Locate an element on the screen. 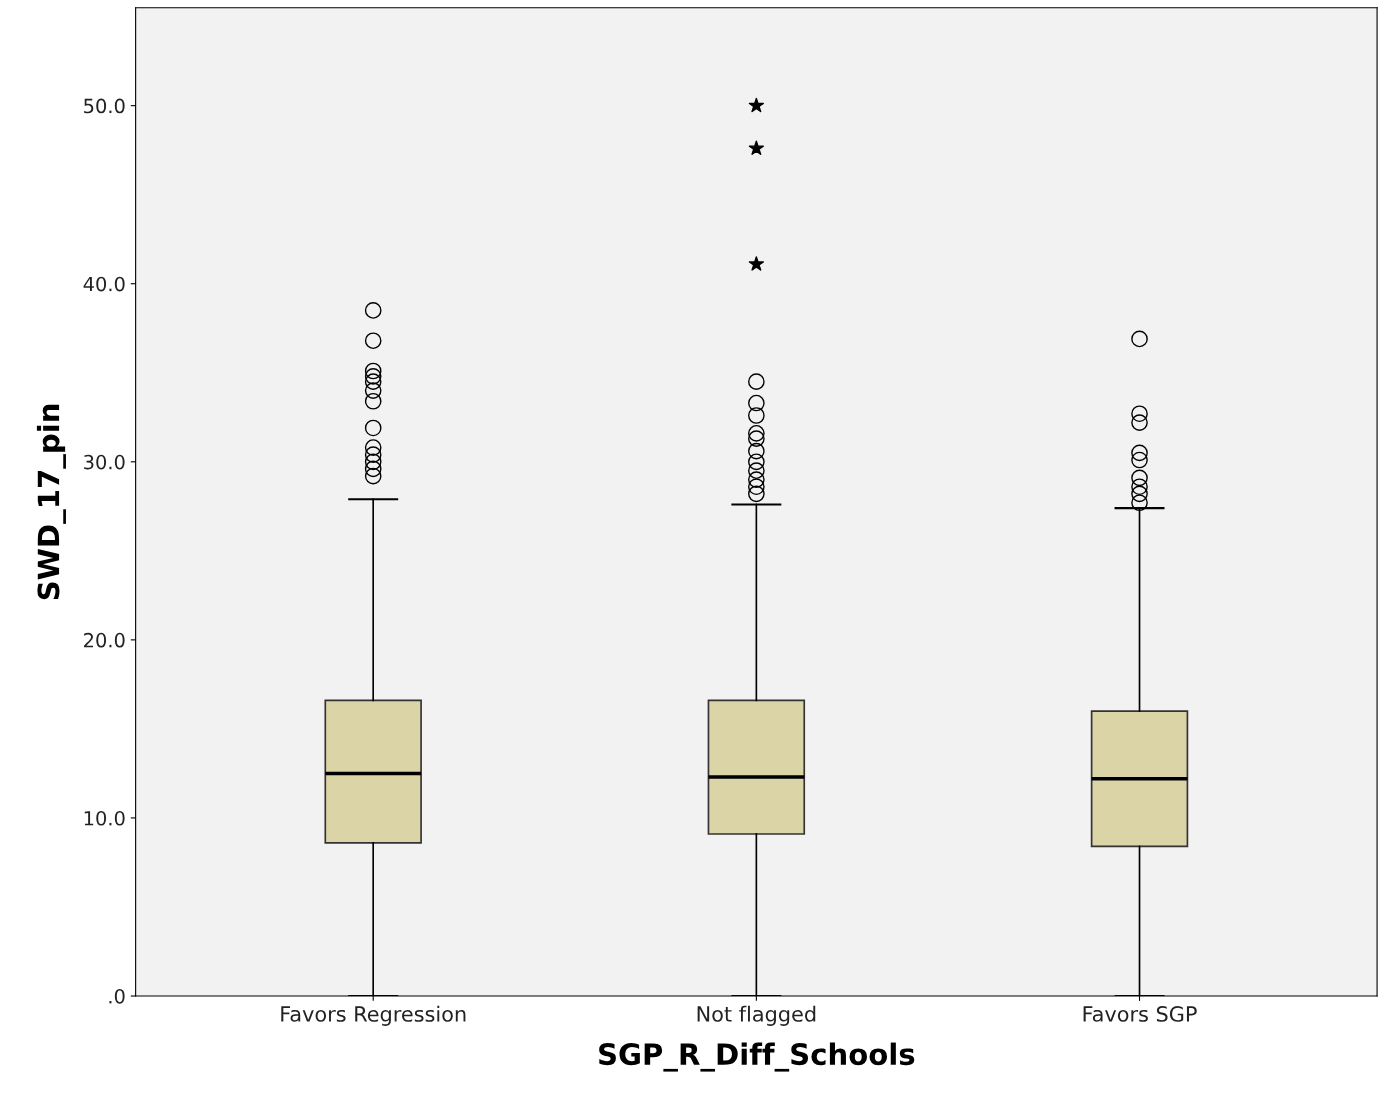 This screenshot has width=1384, height=1103. x-axis-title: SGP_R_Diff_Schools is located at coordinates (757, 1057).